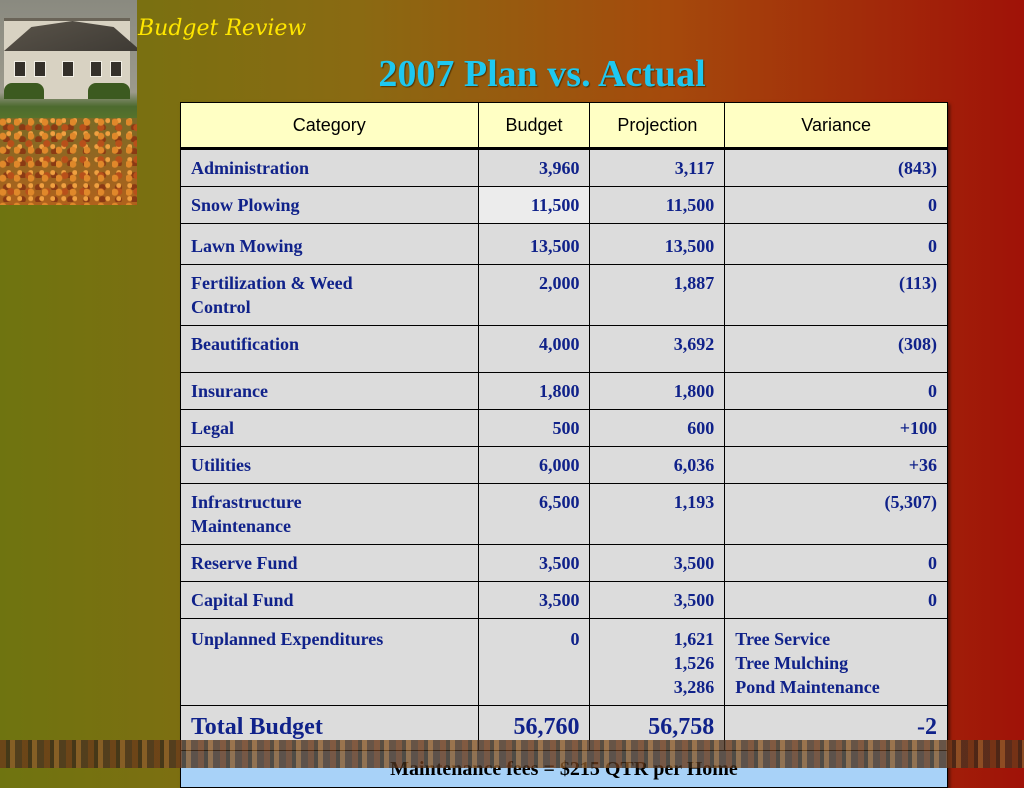 This screenshot has width=1024, height=788. I want to click on row-projection: 3,692, so click(657, 349).